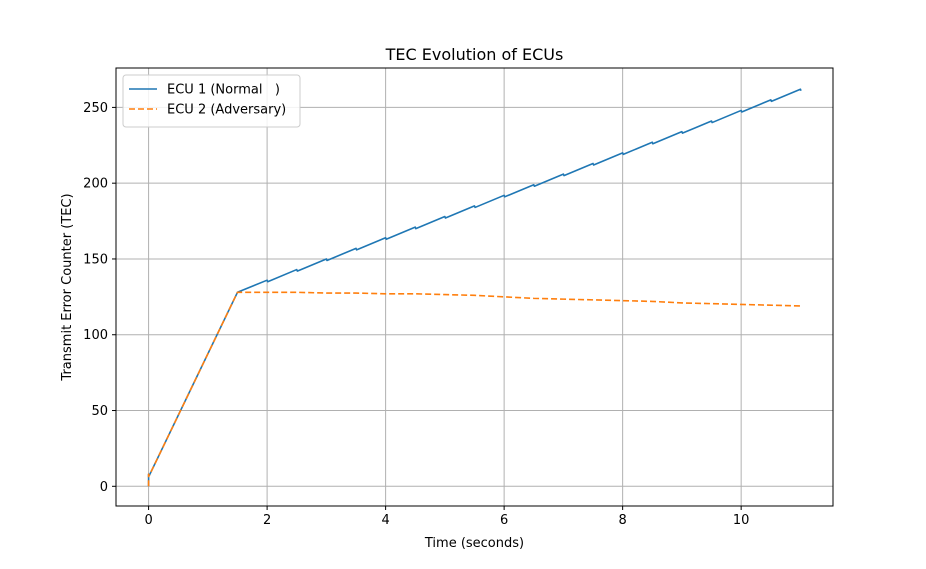 The image size is (926, 569). I want to click on x-tick-label: 4, so click(385, 520).